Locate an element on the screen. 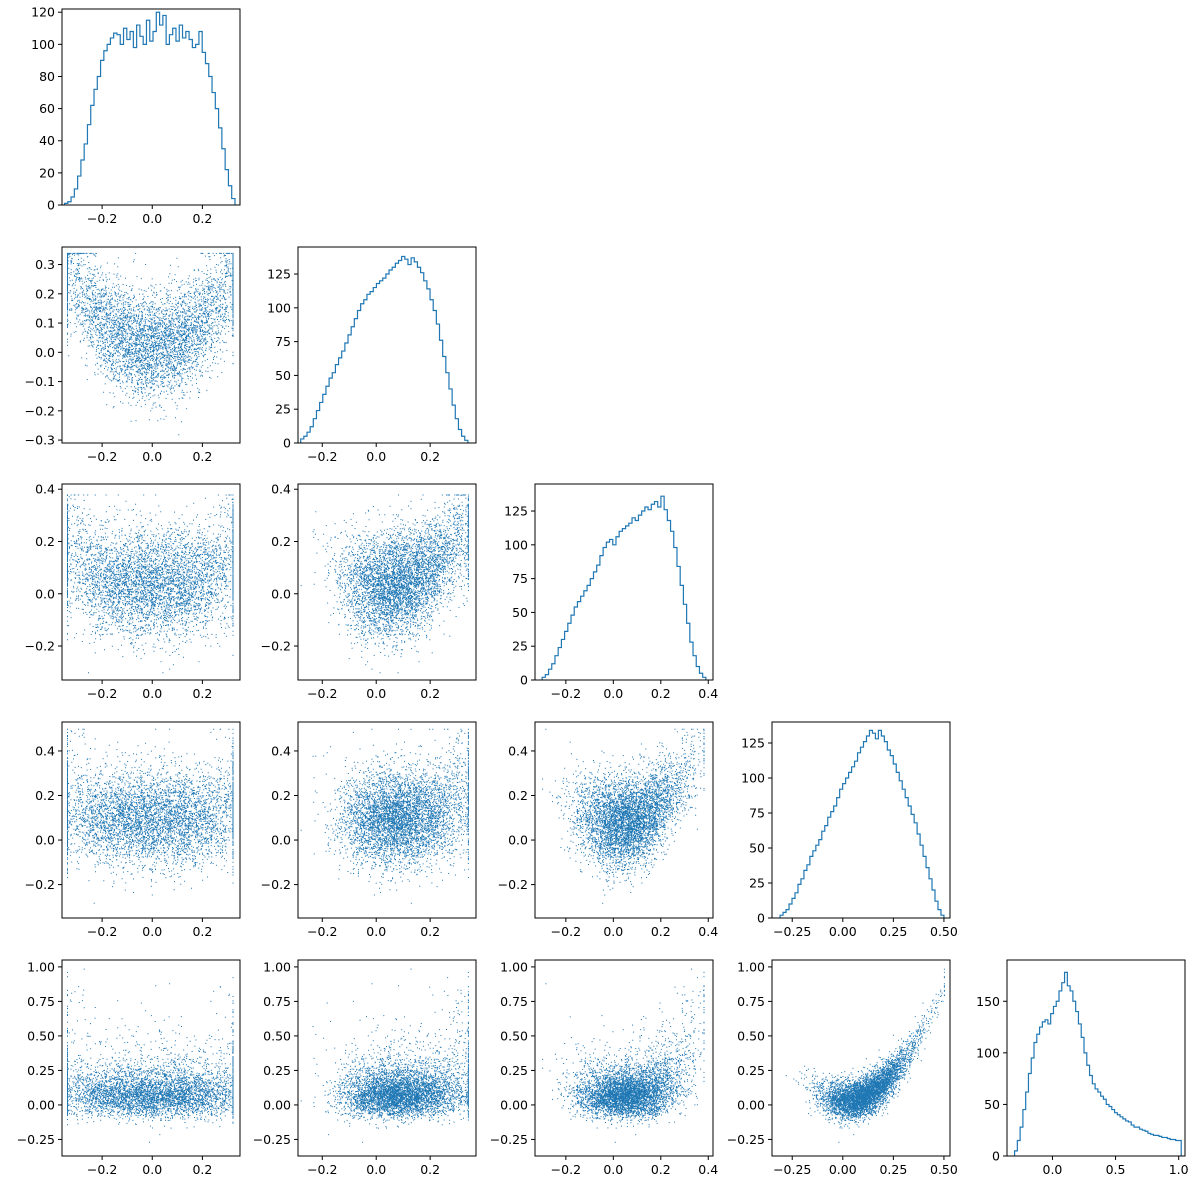 The height and width of the screenshot is (1189, 1198). panel-2-0: −0.2 0.0 0.2 −0.2 0.0 0.2 0.4 is located at coordinates (133, 591).